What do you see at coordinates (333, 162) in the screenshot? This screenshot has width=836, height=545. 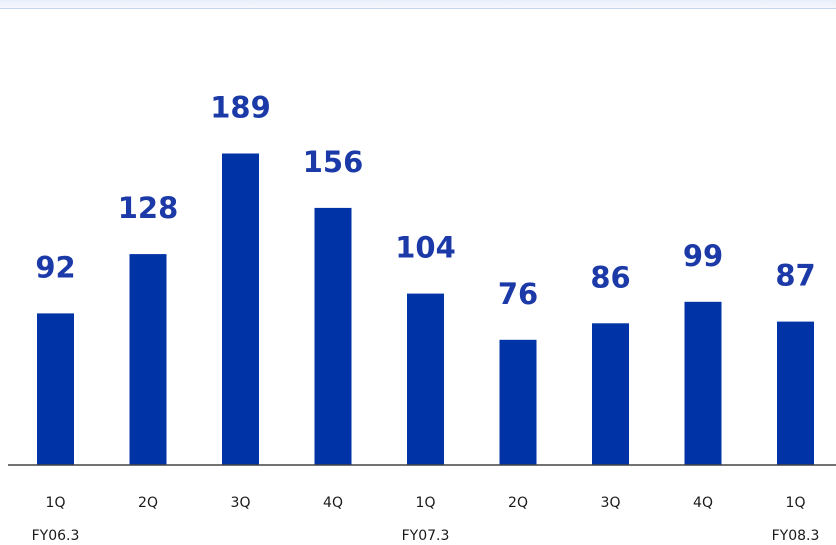 I see `data-label: 156` at bounding box center [333, 162].